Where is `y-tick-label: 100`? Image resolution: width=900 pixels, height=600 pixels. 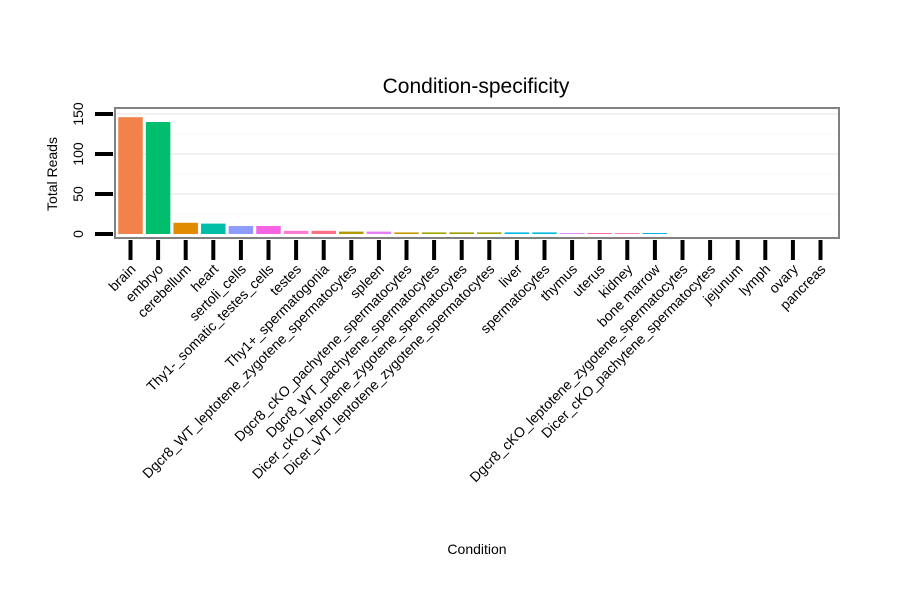
y-tick-label: 100 is located at coordinates (78, 154).